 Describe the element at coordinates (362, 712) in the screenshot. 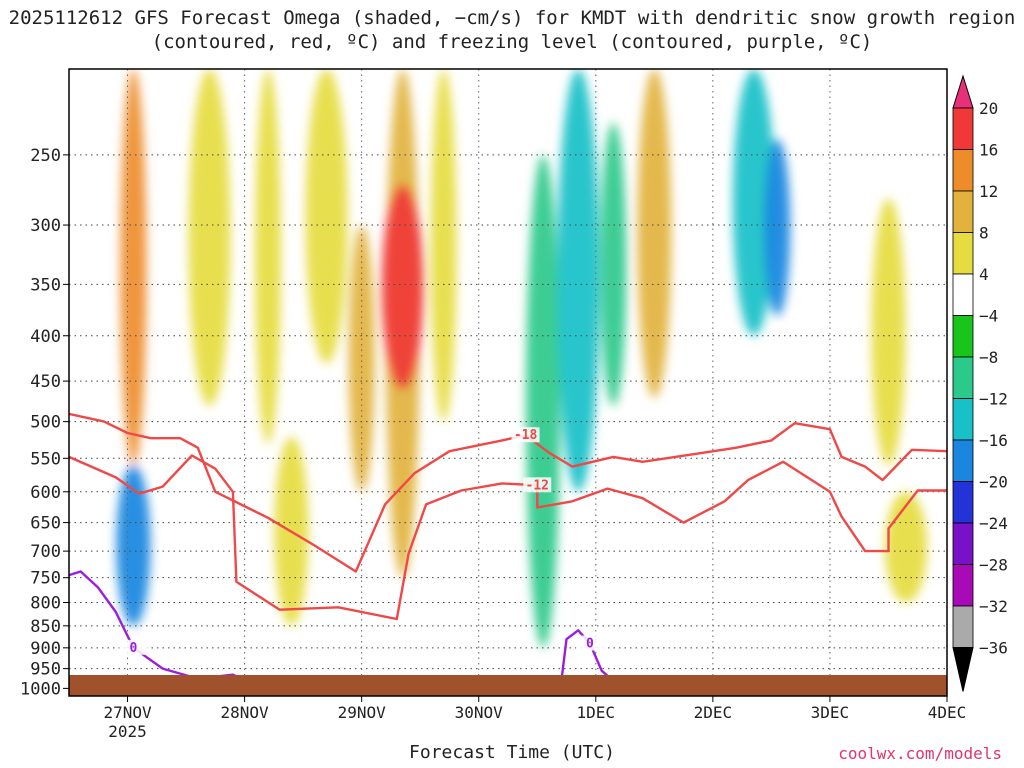

I see `x-tick-label: 29NOV` at that location.